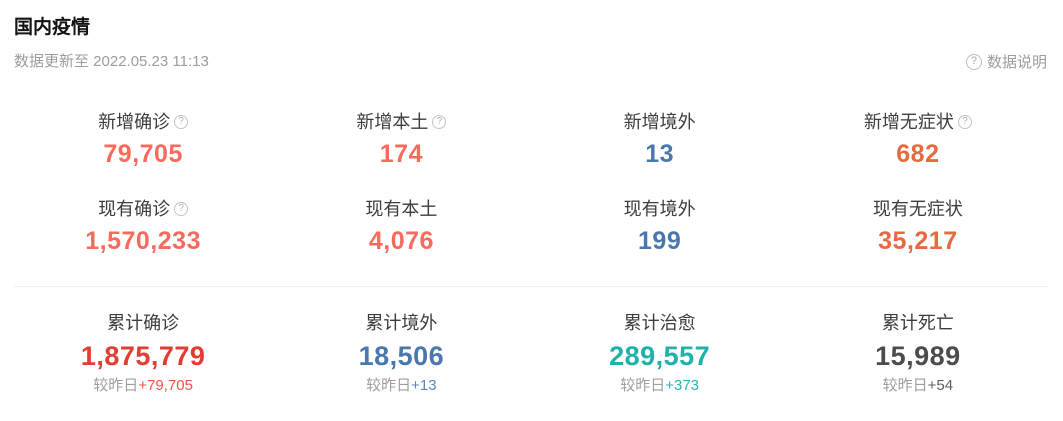  What do you see at coordinates (401, 209) in the screenshot?
I see `stat-label: 现有本土` at bounding box center [401, 209].